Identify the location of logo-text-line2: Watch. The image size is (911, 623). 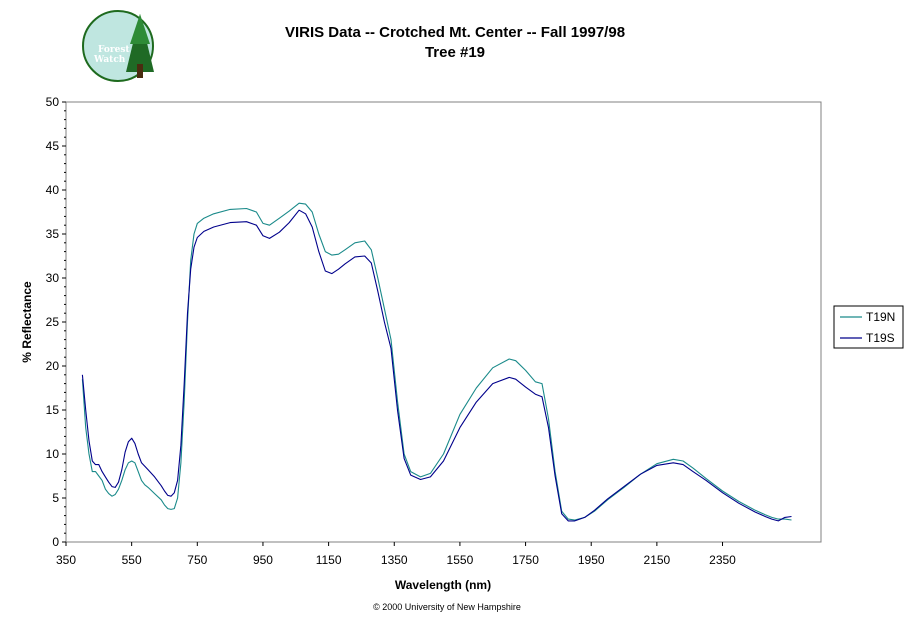
(109, 60).